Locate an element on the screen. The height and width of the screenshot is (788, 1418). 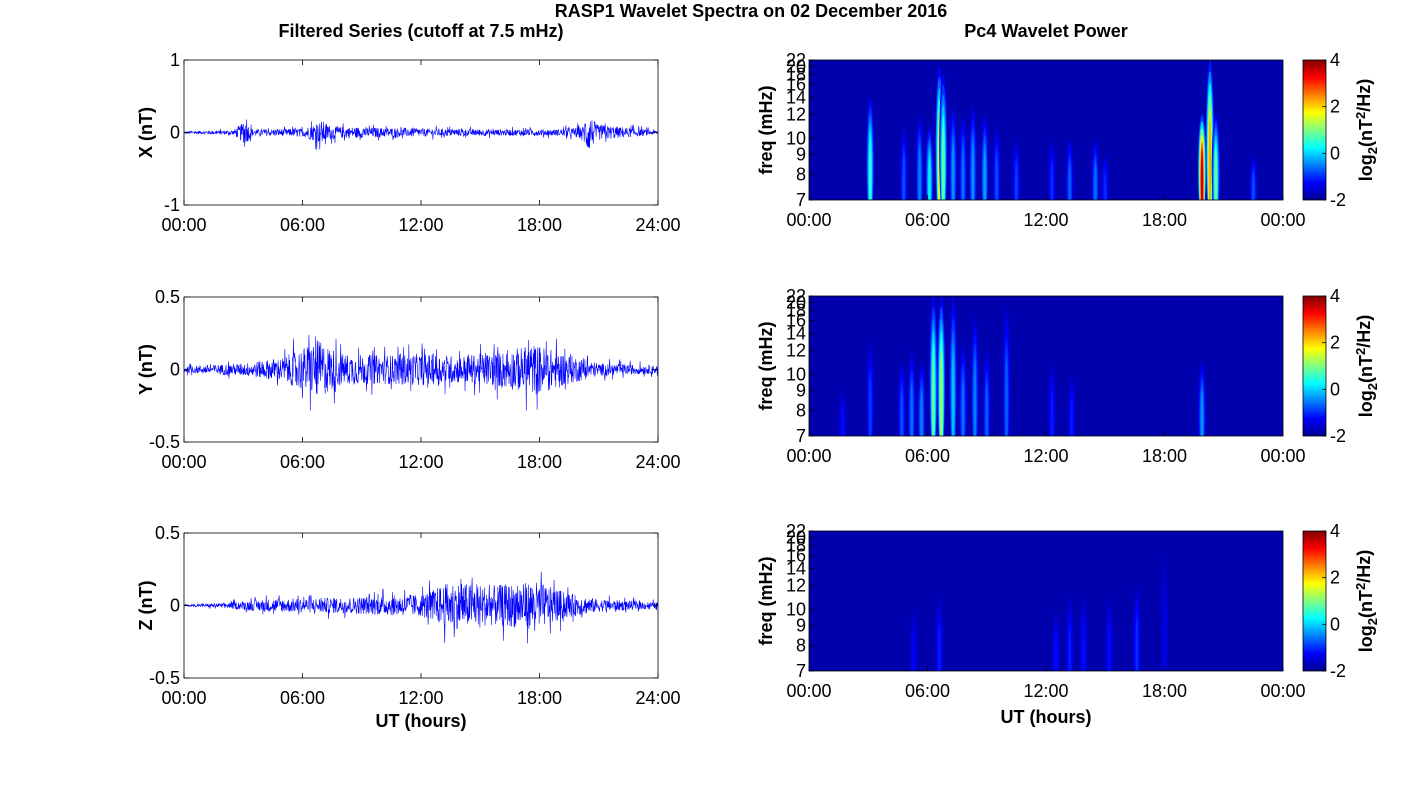
y-axis-label: X (nT) is located at coordinates (146, 132).